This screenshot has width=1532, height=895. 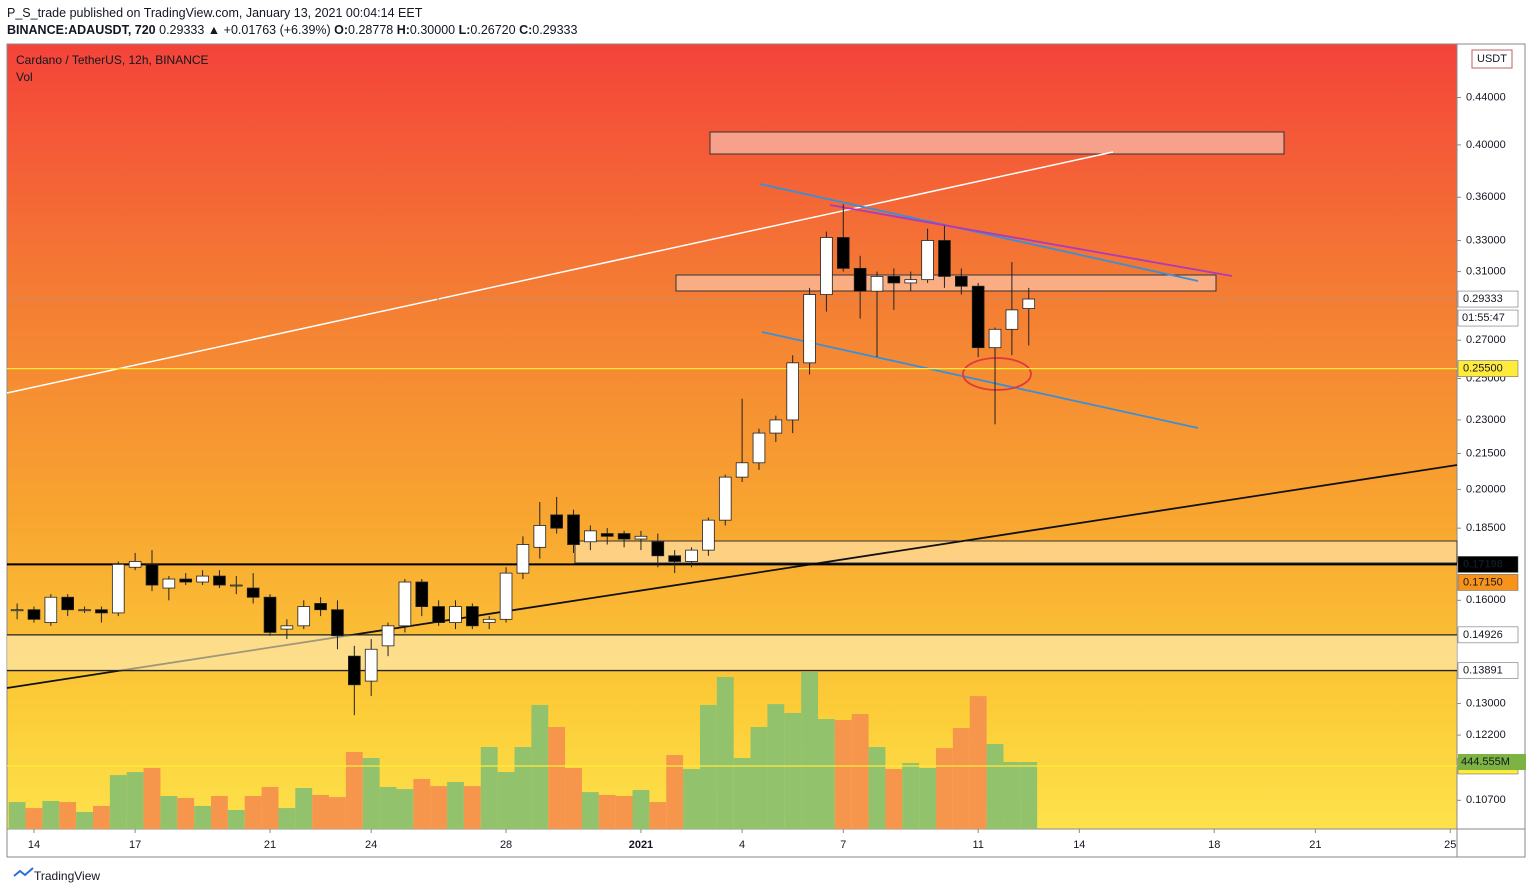 I want to click on y-tick-label: 0.44000, so click(x=1486, y=97).